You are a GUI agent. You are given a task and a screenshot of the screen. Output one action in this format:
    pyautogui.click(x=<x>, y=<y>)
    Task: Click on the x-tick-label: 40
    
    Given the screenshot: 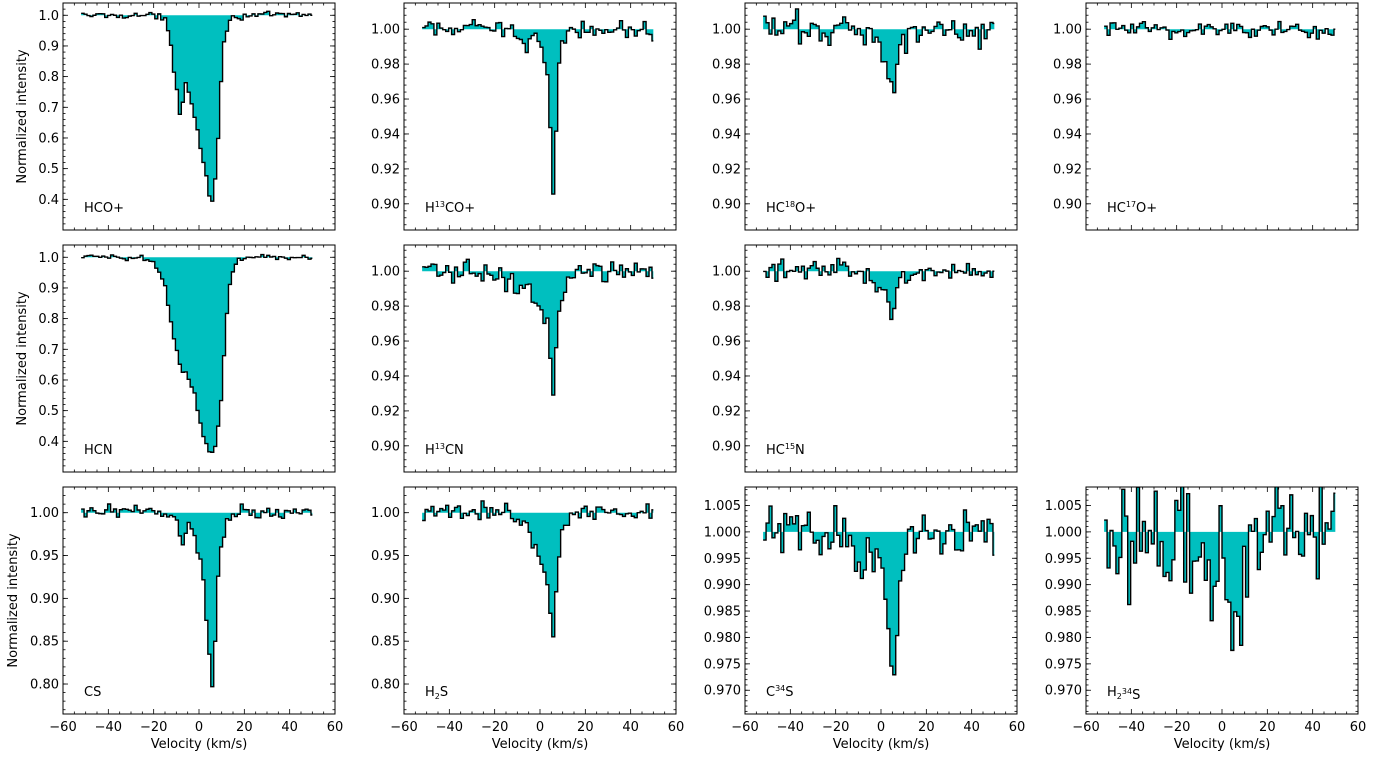 What is the action you would take?
    pyautogui.click(x=971, y=727)
    